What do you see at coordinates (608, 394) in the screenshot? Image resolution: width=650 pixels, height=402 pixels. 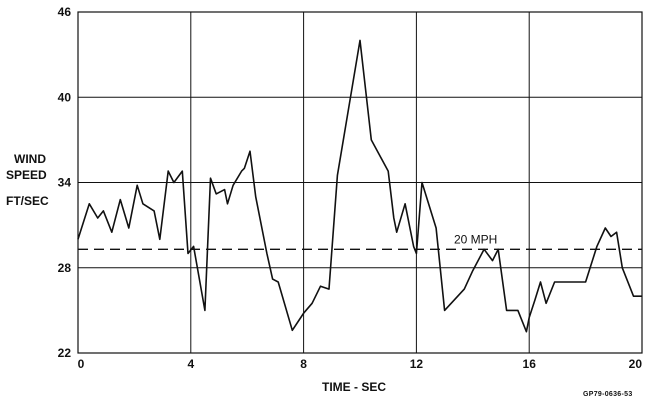 I see `figure-code: GP79-0636-53` at bounding box center [608, 394].